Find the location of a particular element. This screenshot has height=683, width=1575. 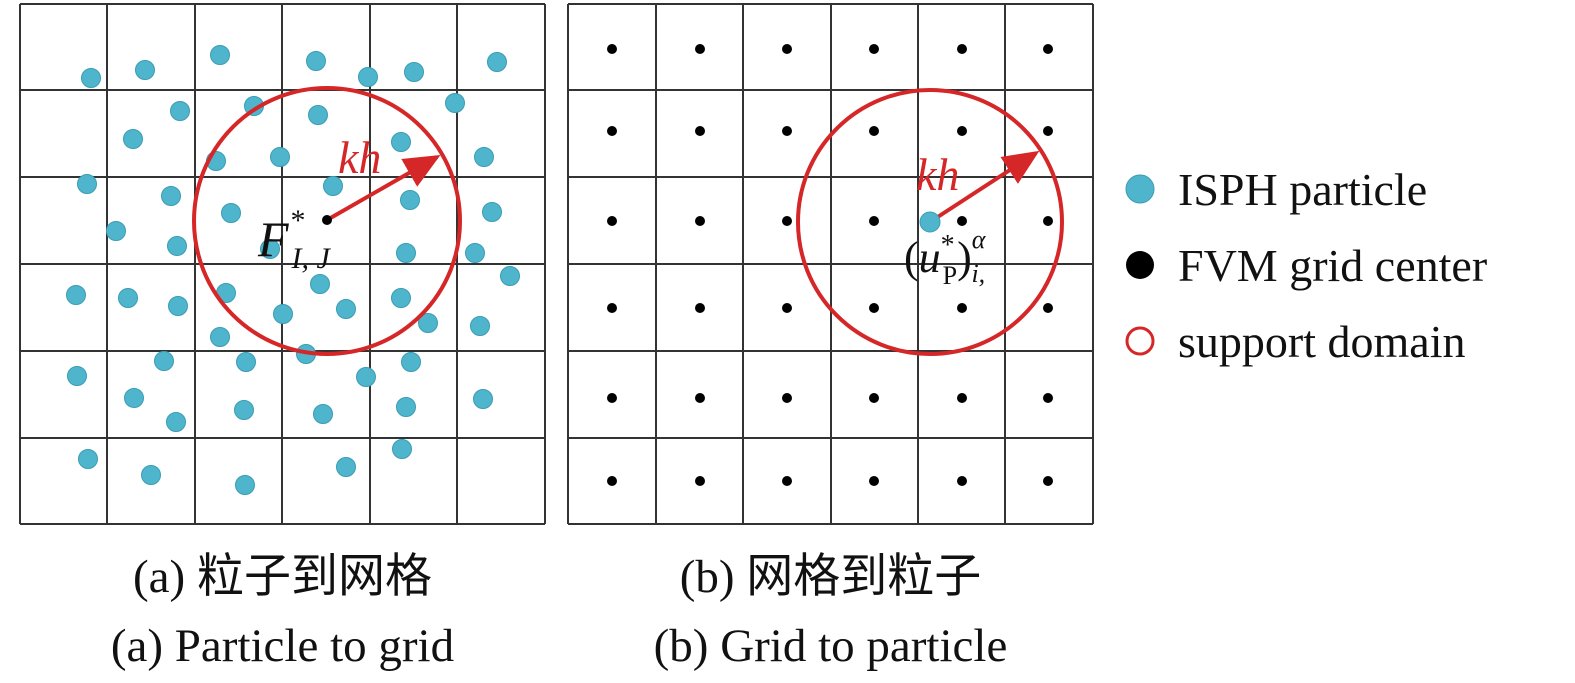

panel-a-radius-label: kh is located at coordinates (359, 157).